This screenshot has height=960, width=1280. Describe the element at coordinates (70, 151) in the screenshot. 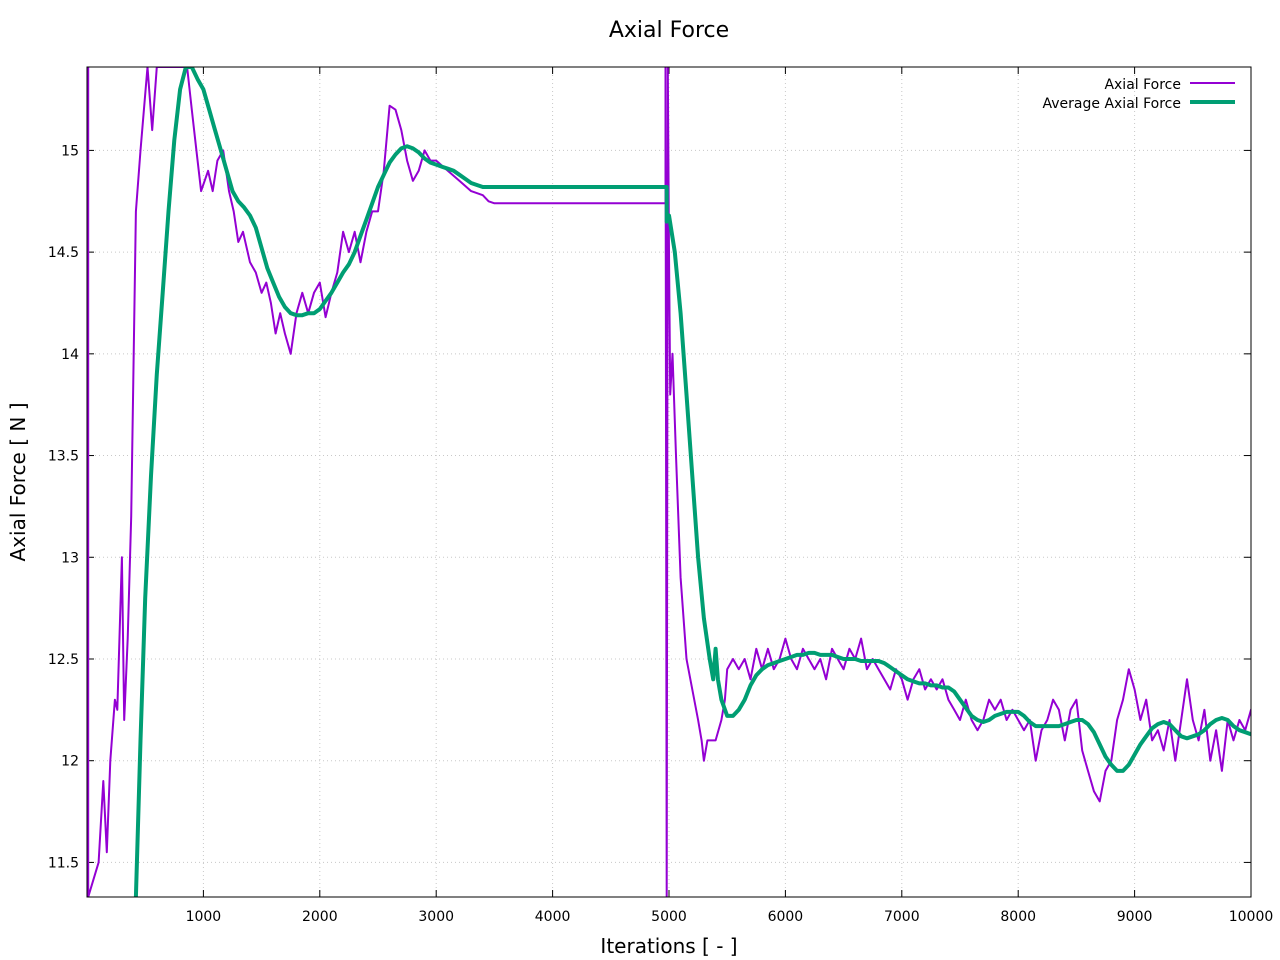

I see `y-tick-label: 15` at that location.